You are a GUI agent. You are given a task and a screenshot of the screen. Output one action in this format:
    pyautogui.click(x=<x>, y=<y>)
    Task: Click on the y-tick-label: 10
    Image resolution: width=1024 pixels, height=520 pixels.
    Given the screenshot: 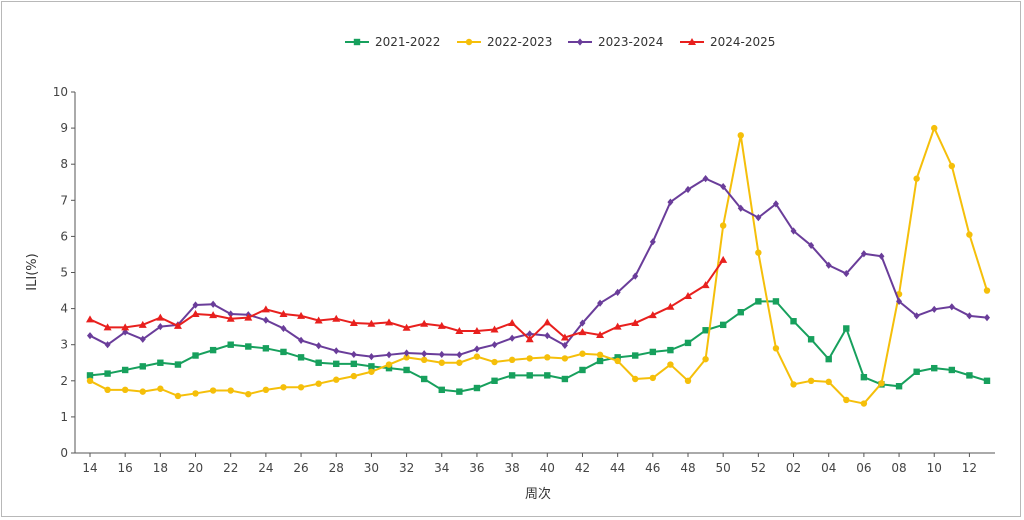 What is the action you would take?
    pyautogui.click(x=60, y=92)
    